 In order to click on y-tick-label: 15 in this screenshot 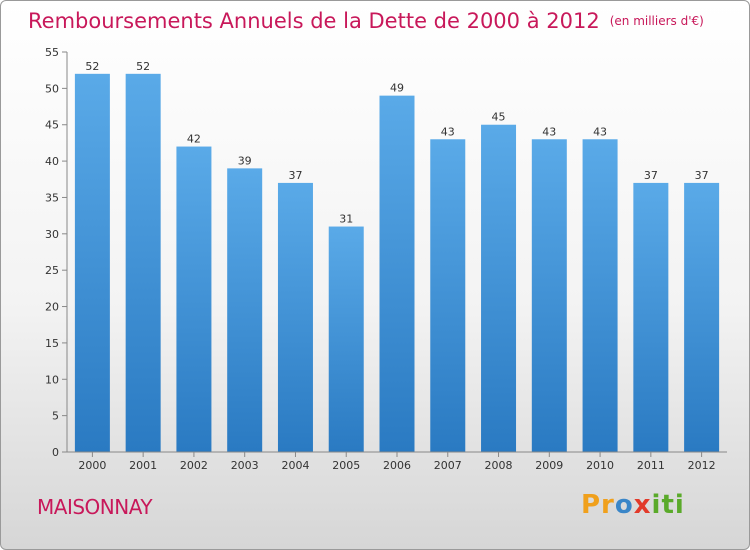, I will do `click(52, 343)`.